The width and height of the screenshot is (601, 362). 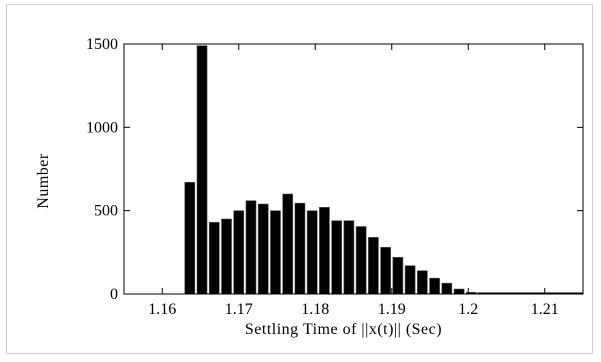 What do you see at coordinates (239, 309) in the screenshot?
I see `x-tick-label-1: 1.17` at bounding box center [239, 309].